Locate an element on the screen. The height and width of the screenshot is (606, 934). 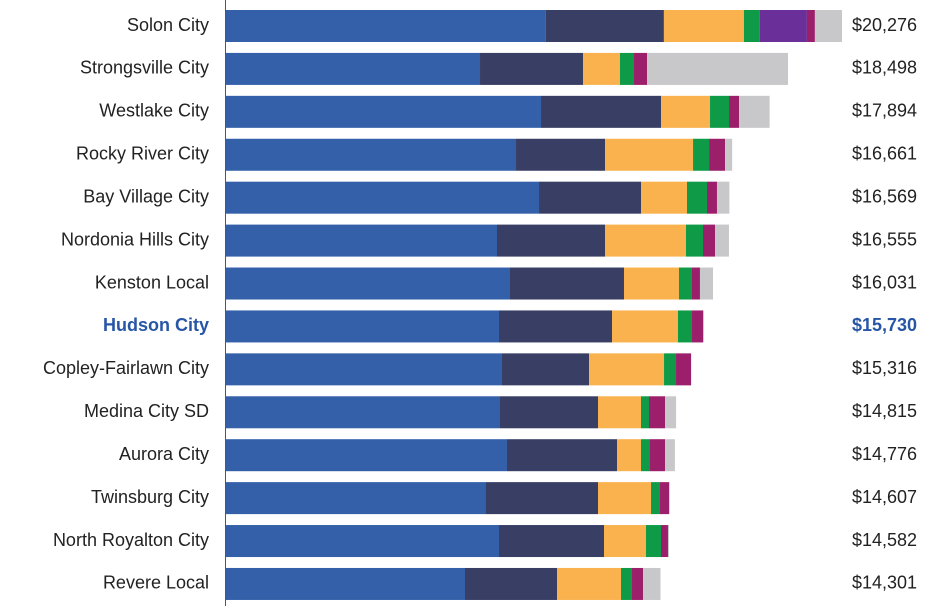
total-label: $14,582 is located at coordinates (884, 540).